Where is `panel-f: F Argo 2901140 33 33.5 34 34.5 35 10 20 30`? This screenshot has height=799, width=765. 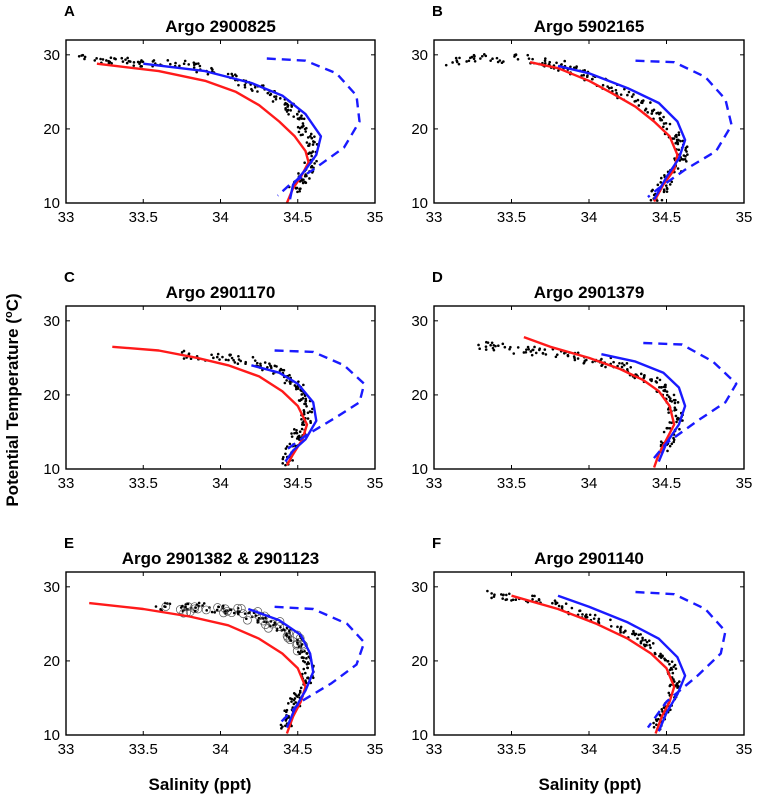
panel-f: F Argo 2901140 33 33.5 34 34.5 35 10 20 30 is located at coordinates (581, 646).